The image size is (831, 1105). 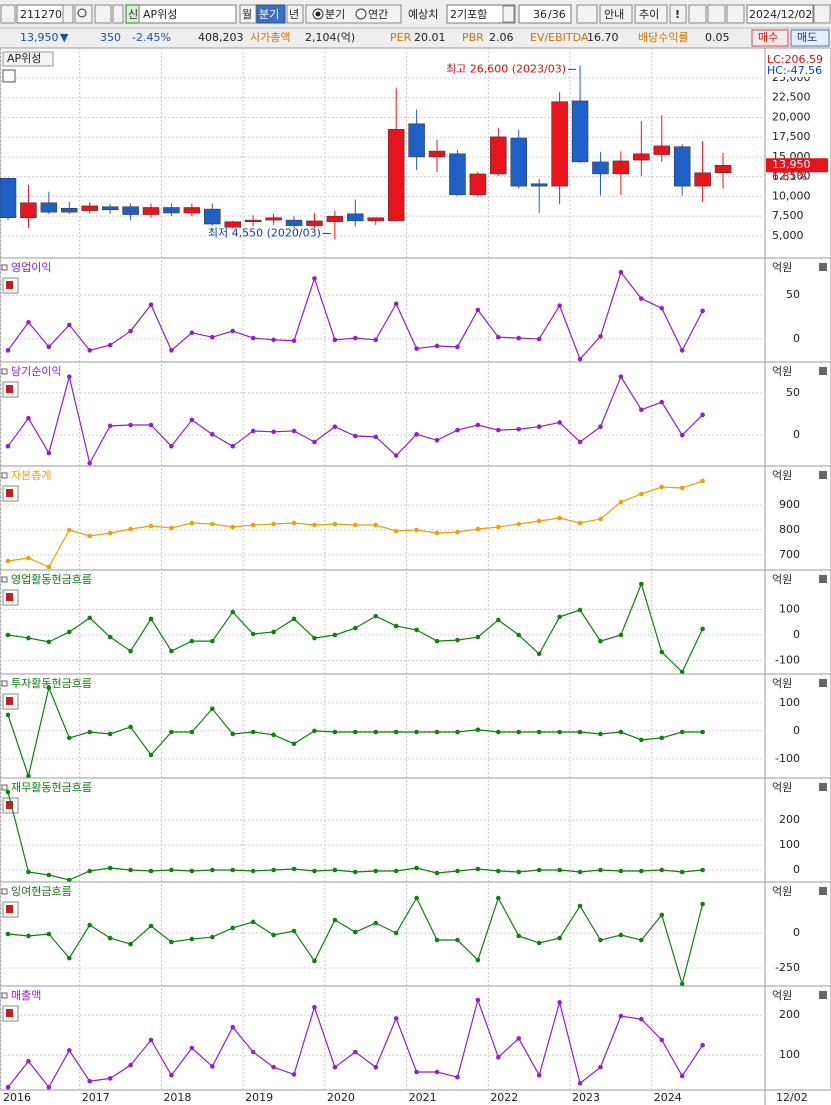 What do you see at coordinates (508, 14) in the screenshot?
I see `dropdown` at bounding box center [508, 14].